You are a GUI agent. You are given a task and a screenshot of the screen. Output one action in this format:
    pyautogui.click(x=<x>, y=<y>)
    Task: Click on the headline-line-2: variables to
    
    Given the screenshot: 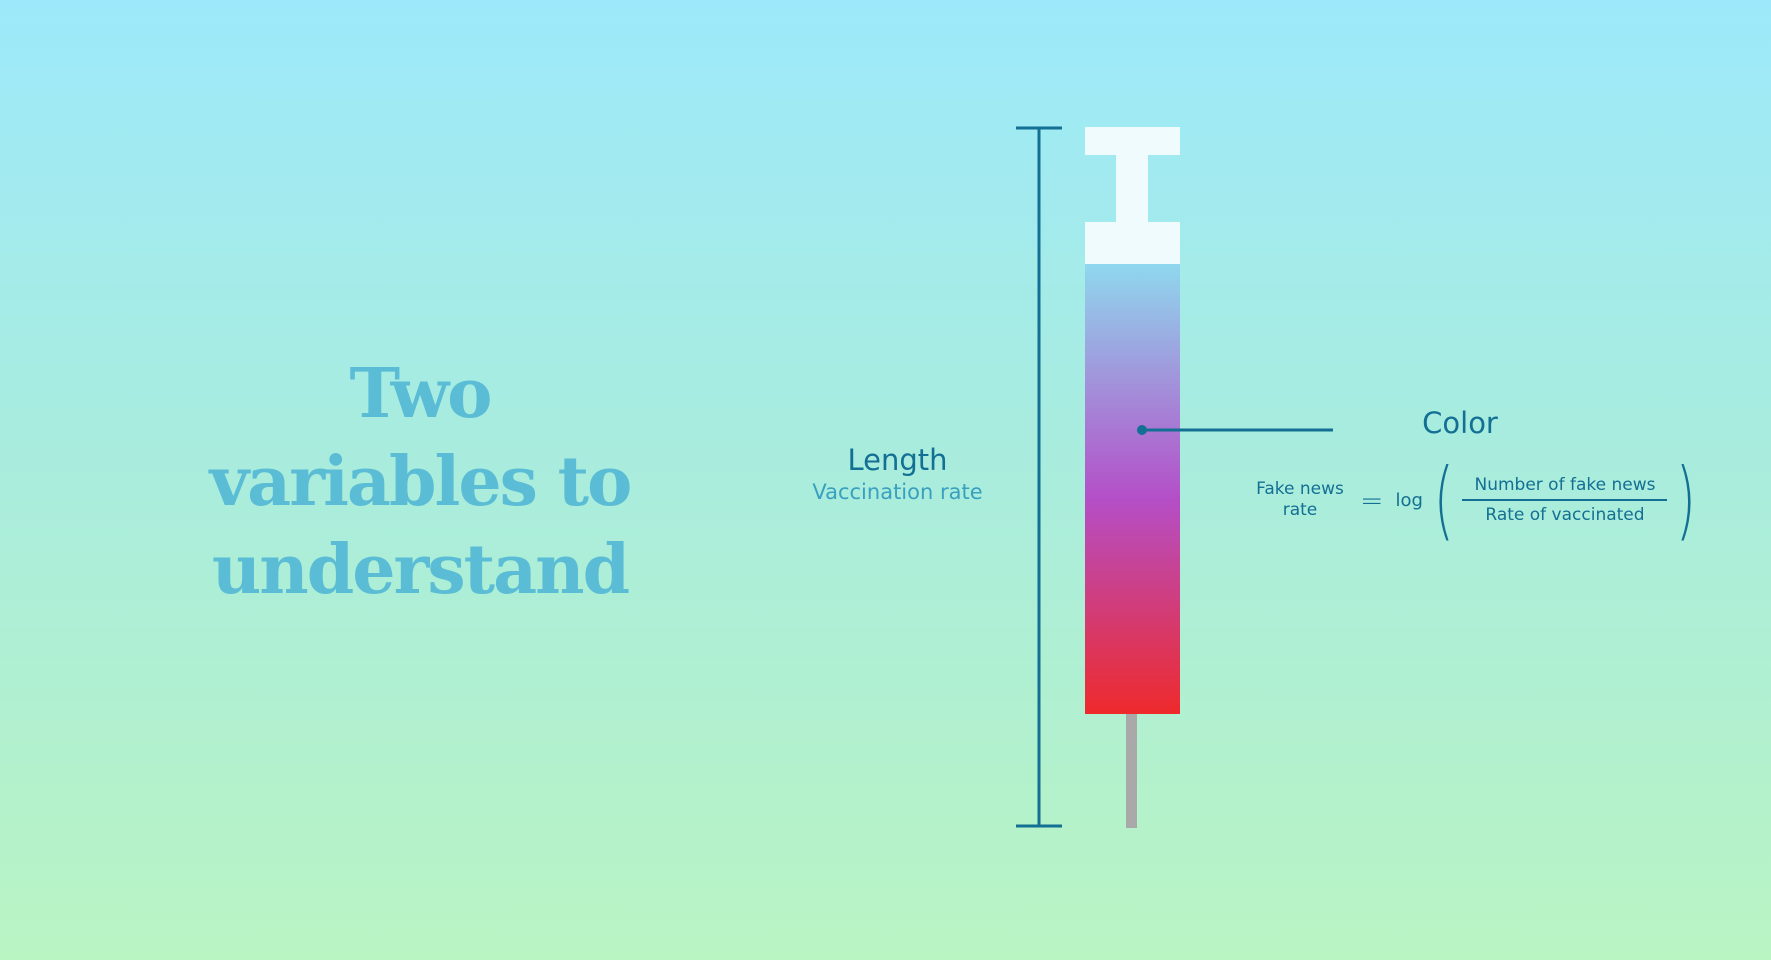 What is the action you would take?
    pyautogui.click(x=421, y=482)
    